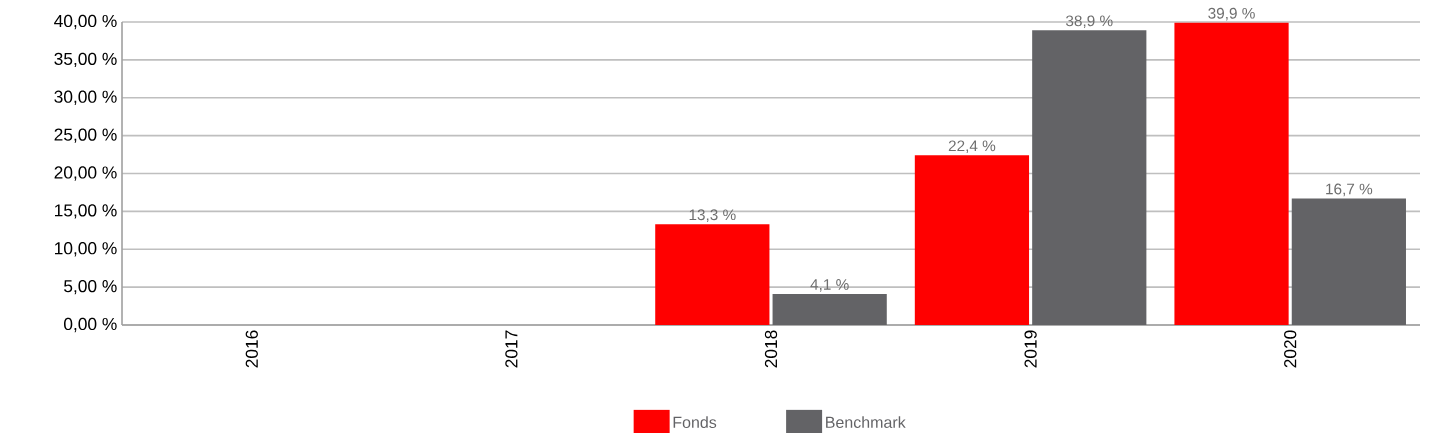 The image size is (1429, 433). I want to click on legend-label: Fonds, so click(695, 422).